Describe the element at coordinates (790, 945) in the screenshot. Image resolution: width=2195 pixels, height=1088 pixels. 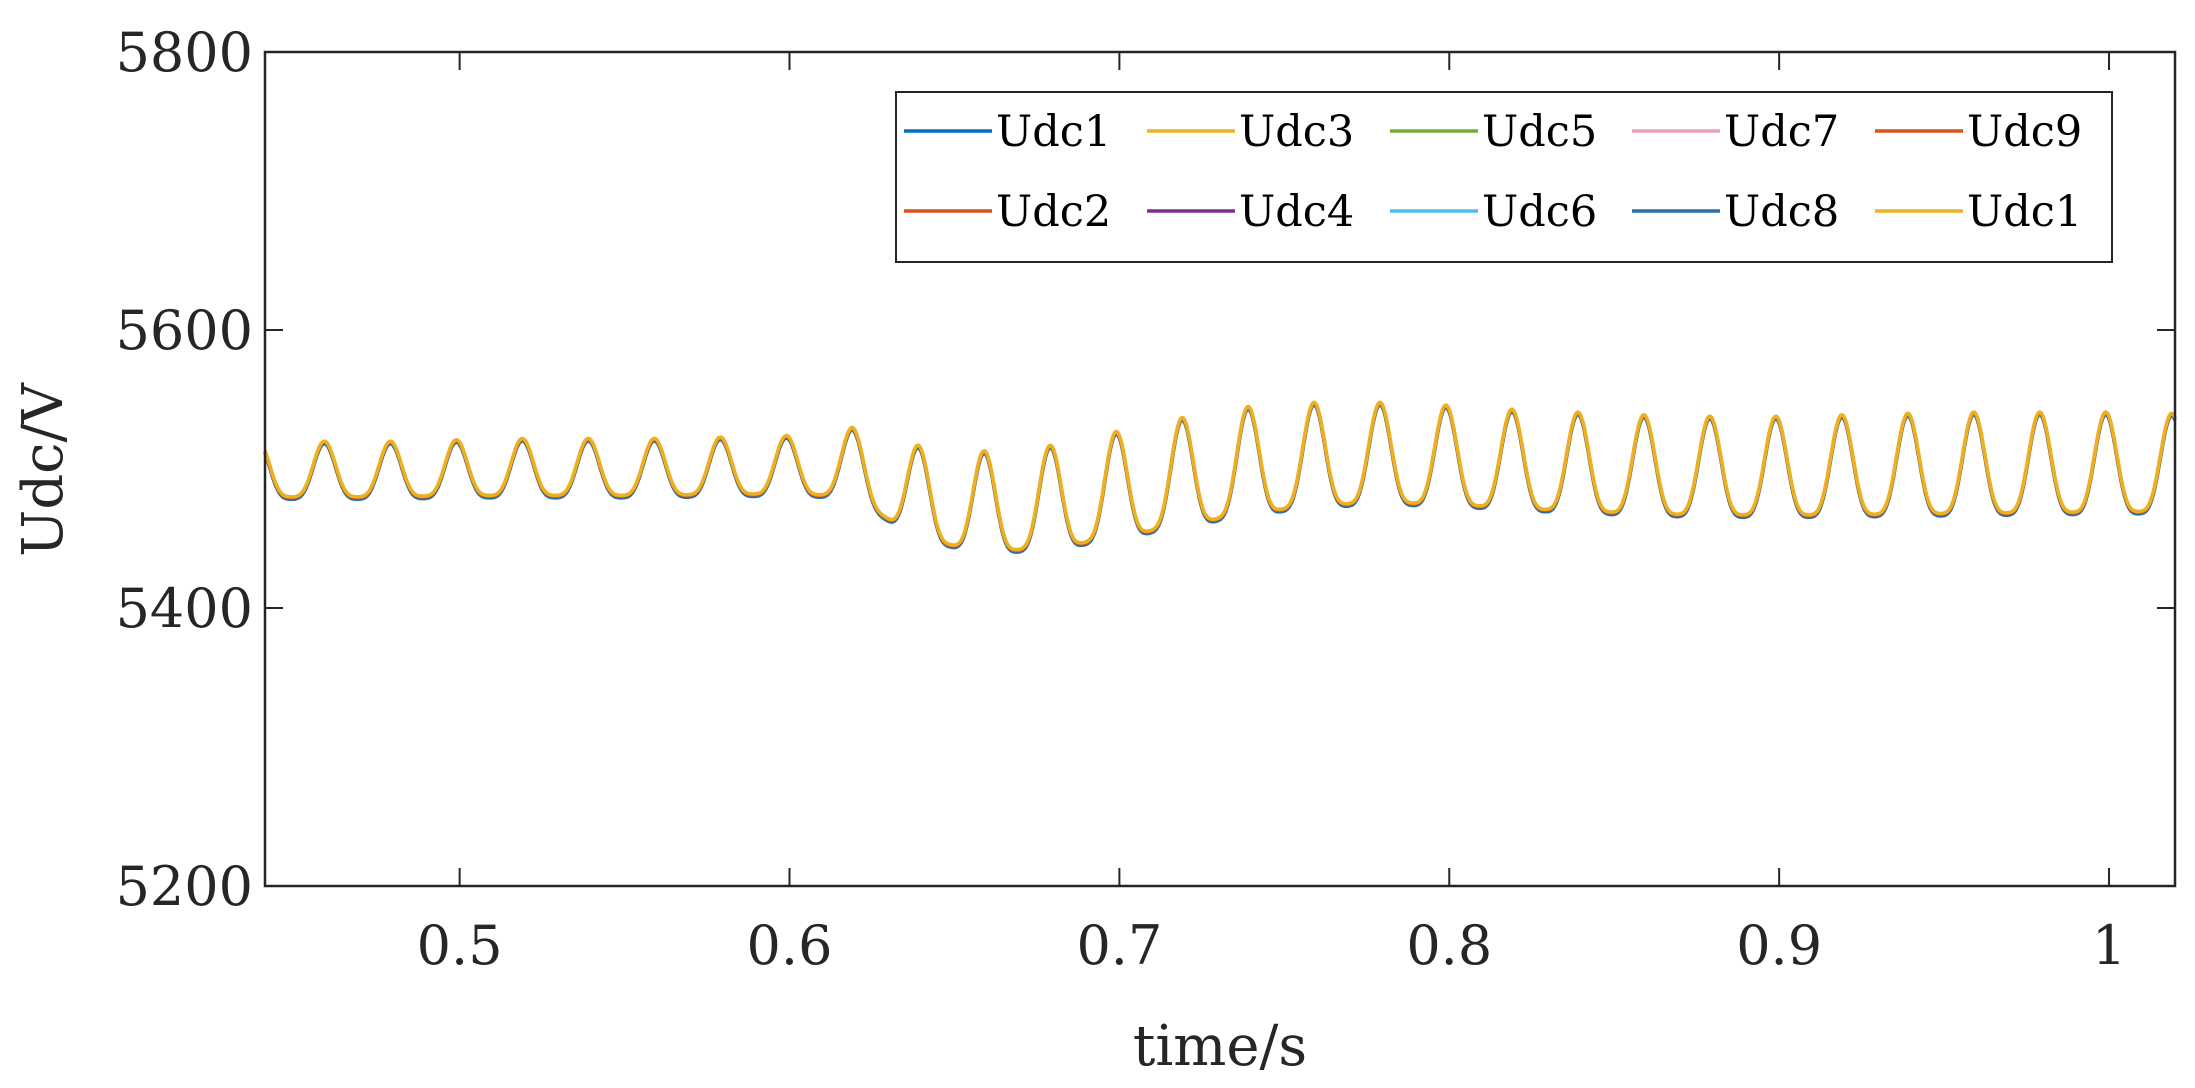
I see `x-tick-label: 0.6` at that location.